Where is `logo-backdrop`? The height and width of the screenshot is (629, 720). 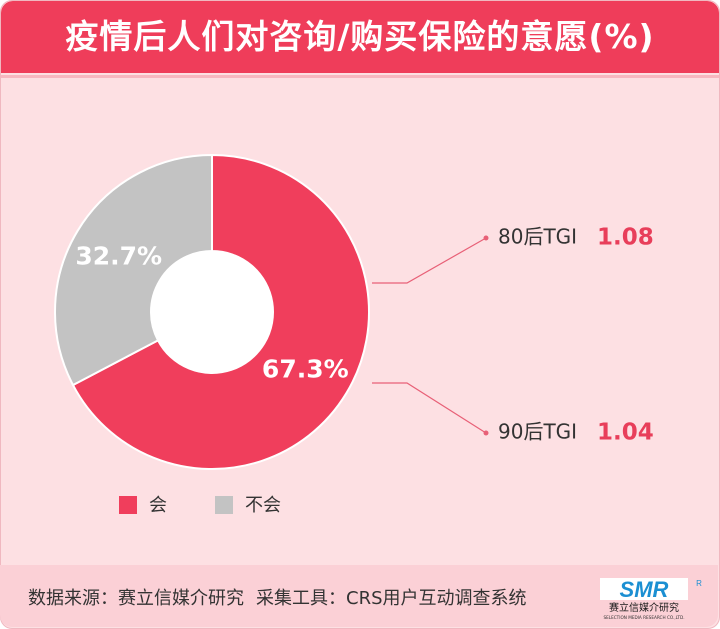
logo-backdrop is located at coordinates (644, 589).